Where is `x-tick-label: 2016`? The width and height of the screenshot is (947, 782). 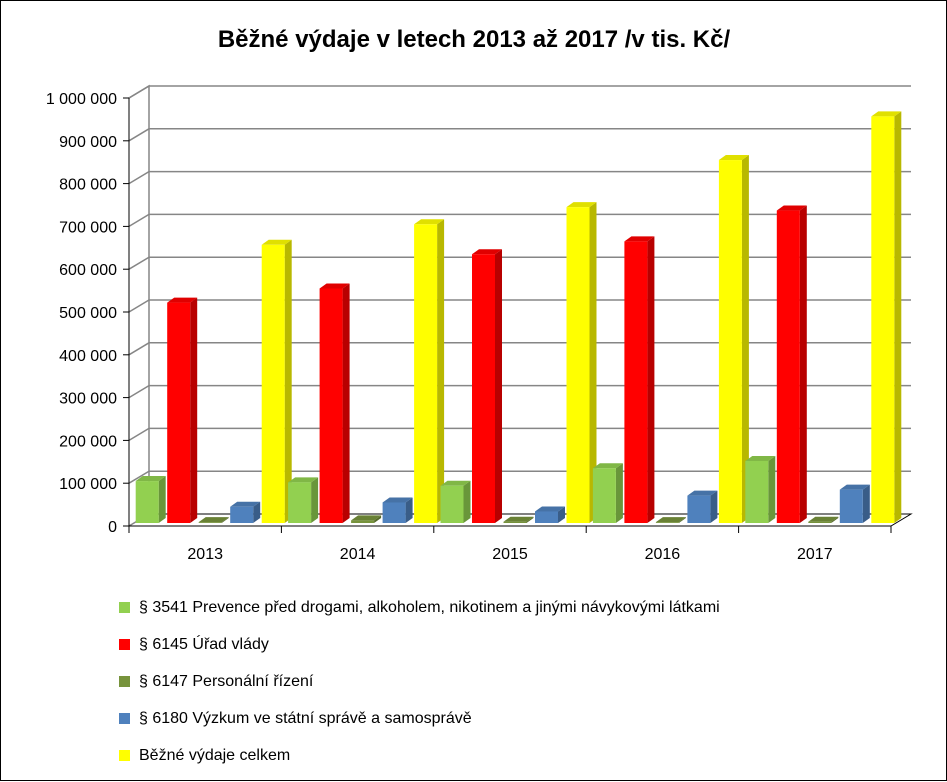 x-tick-label: 2016 is located at coordinates (663, 554).